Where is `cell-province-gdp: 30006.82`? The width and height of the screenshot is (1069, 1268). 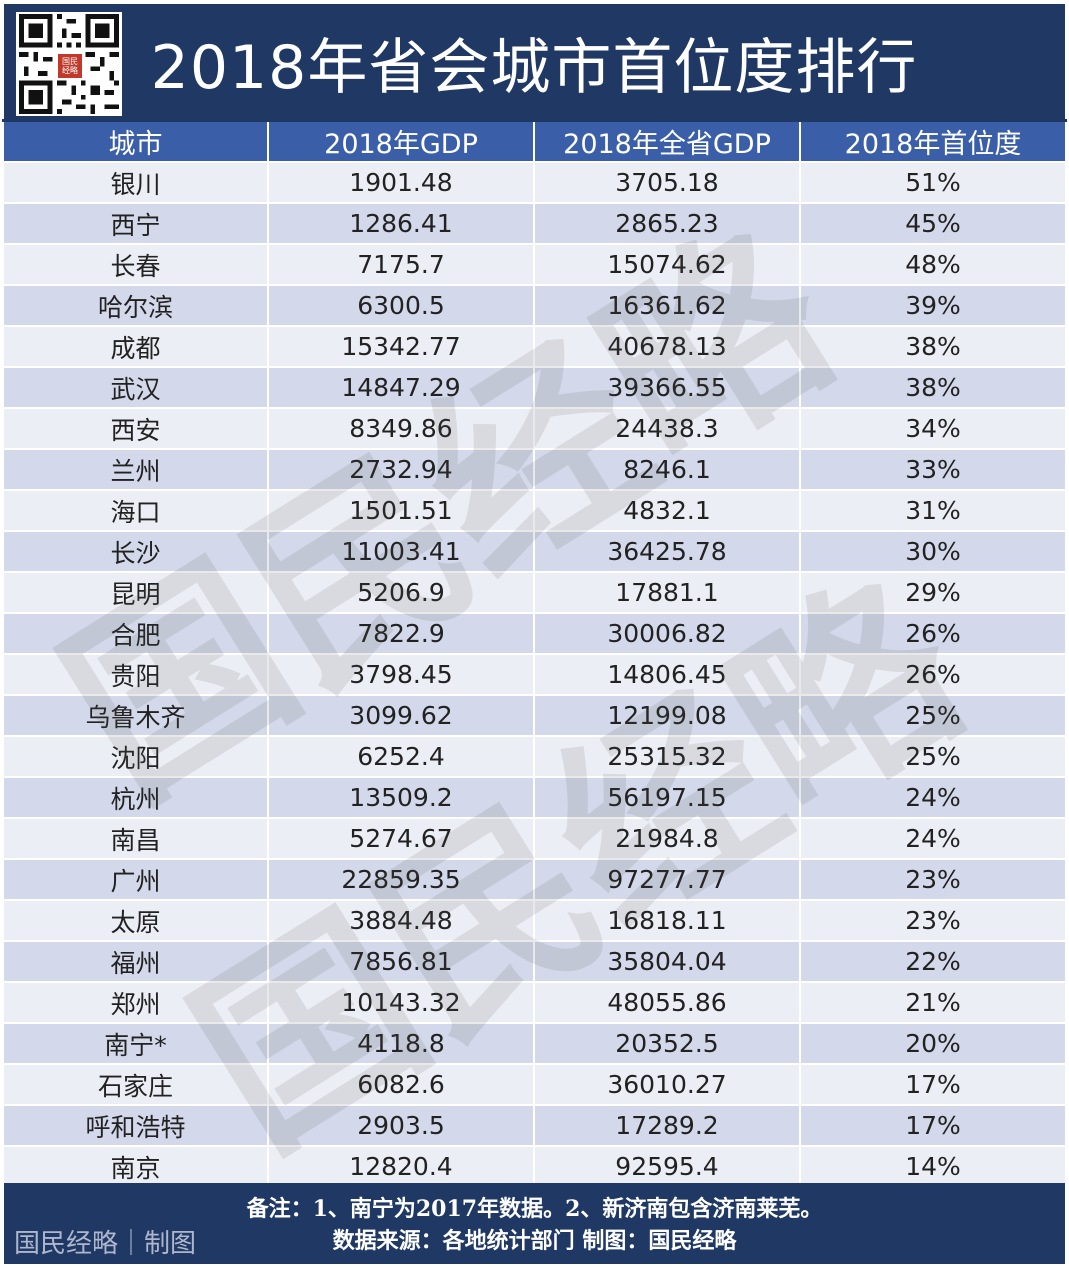 cell-province-gdp: 30006.82 is located at coordinates (667, 633).